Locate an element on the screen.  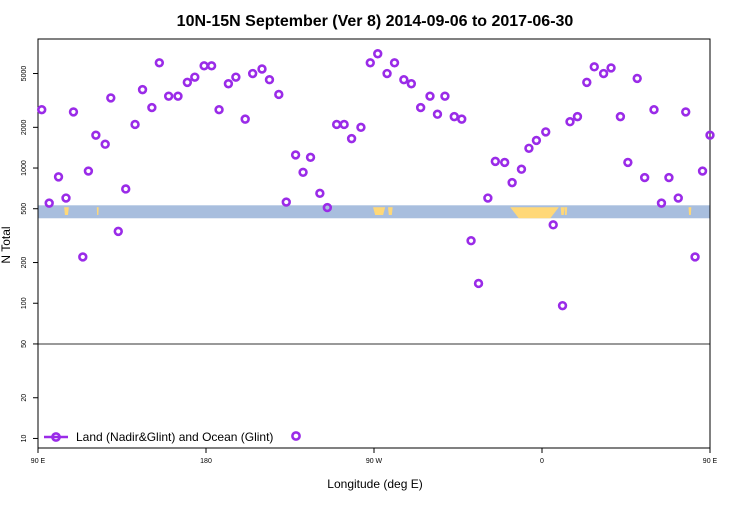
legend: Land (Nadir&Glint) and Ocean (Glint) is located at coordinates (172, 437).